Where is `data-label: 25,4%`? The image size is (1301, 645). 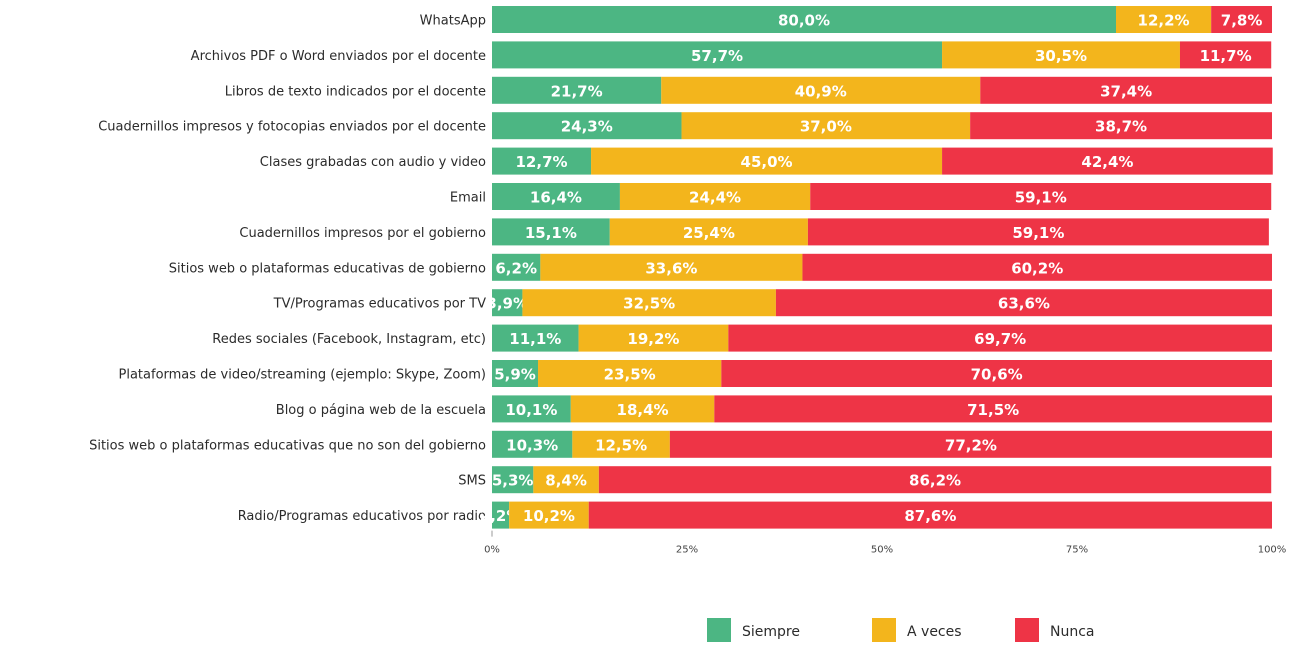
data-label: 25,4% is located at coordinates (709, 233).